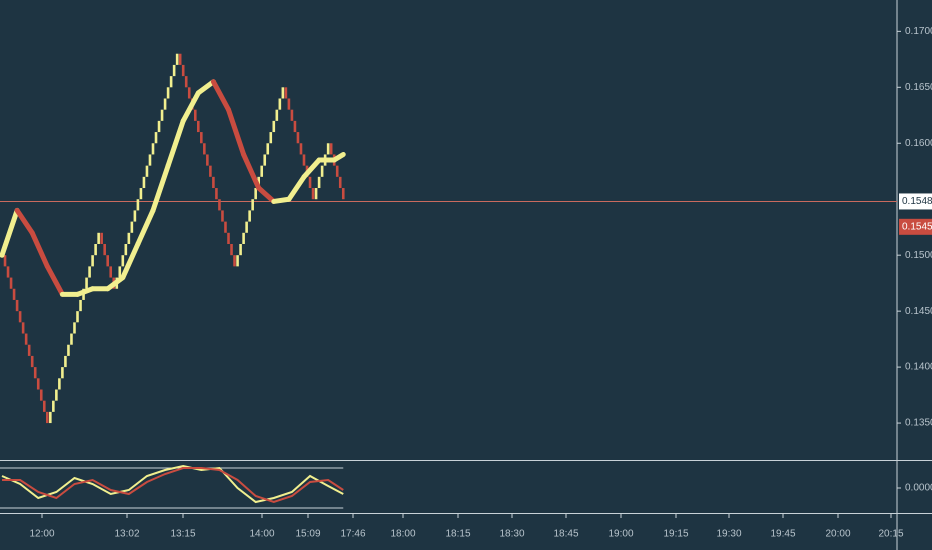 The width and height of the screenshot is (932, 550). Describe the element at coordinates (837, 534) in the screenshot. I see `x-tick-label: 20:00` at that location.